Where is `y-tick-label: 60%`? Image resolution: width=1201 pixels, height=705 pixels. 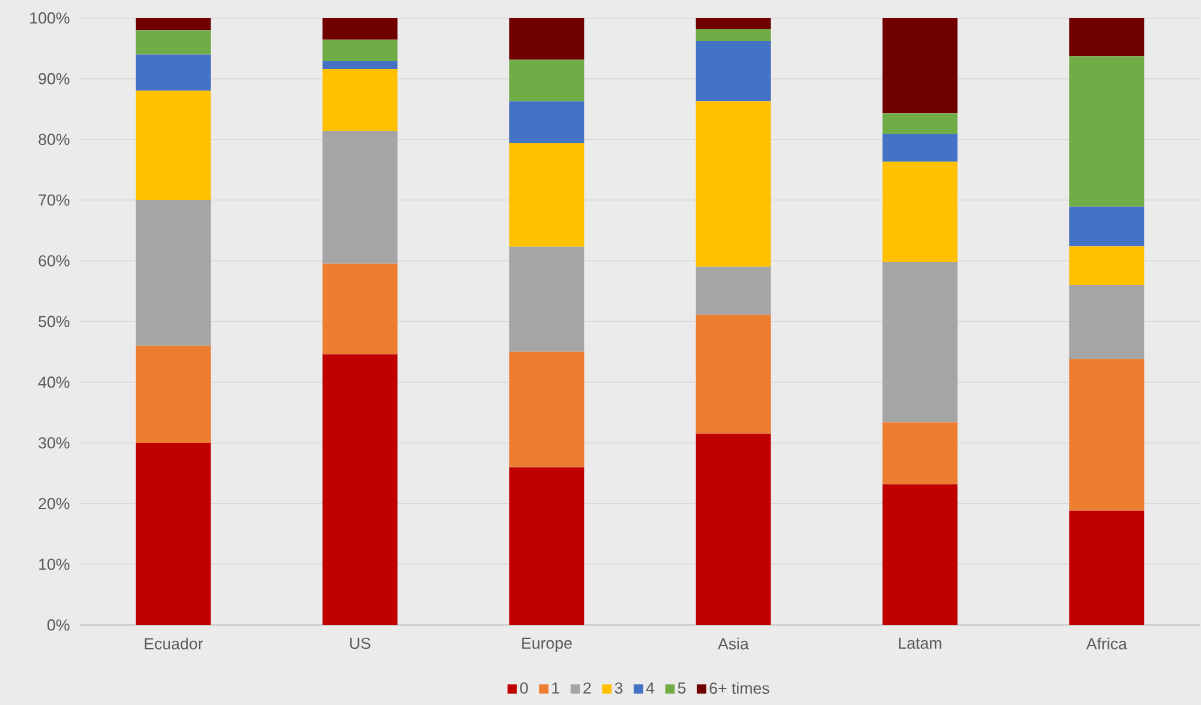 y-tick-label: 60% is located at coordinates (54, 261).